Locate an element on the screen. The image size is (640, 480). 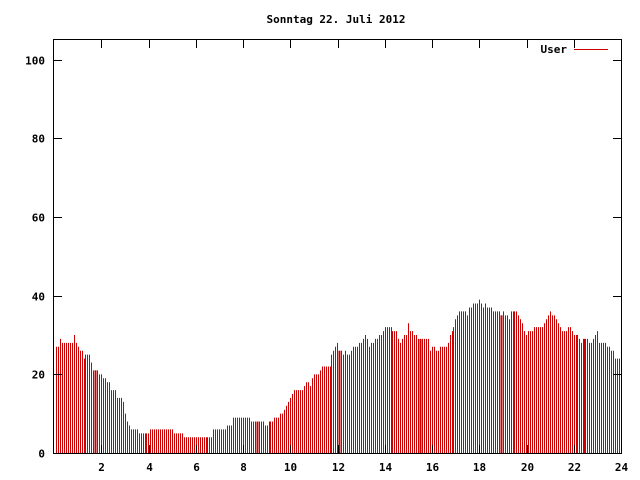
x-tick-label: 22 is located at coordinates (574, 467).